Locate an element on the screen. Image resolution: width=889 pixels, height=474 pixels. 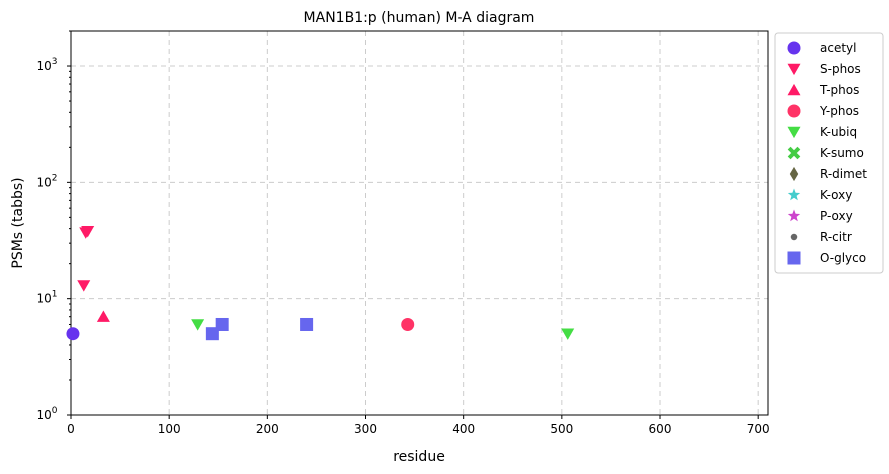
legend-label: Y-phos is located at coordinates (839, 111).